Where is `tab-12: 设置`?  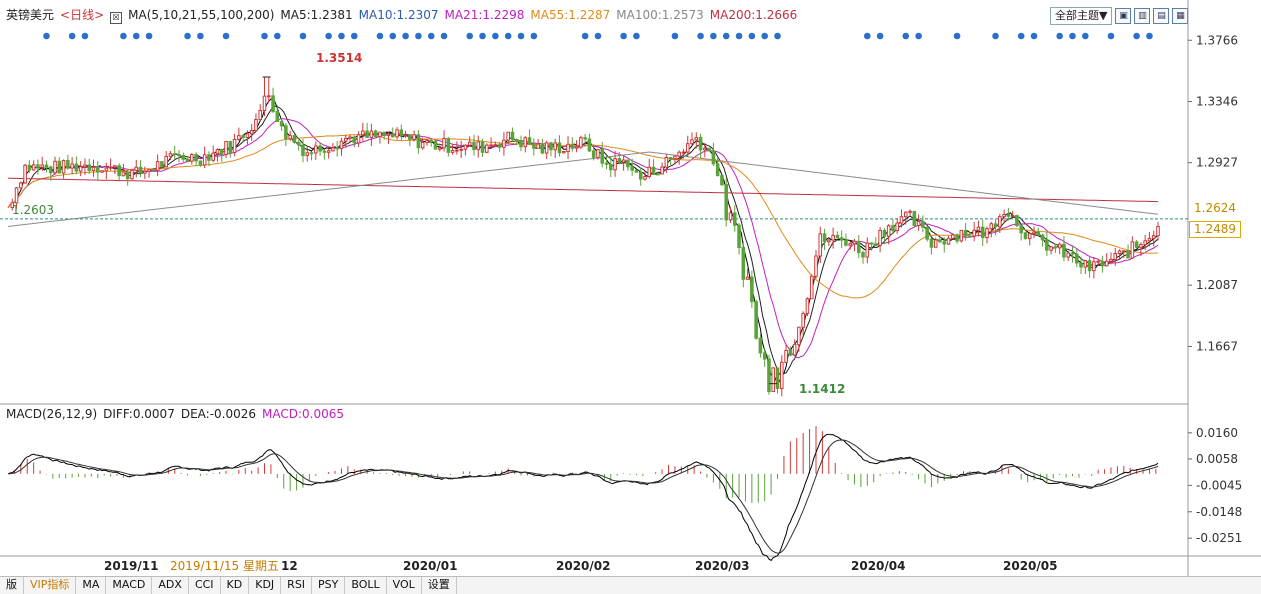 tab-12: 设置 is located at coordinates (439, 585).